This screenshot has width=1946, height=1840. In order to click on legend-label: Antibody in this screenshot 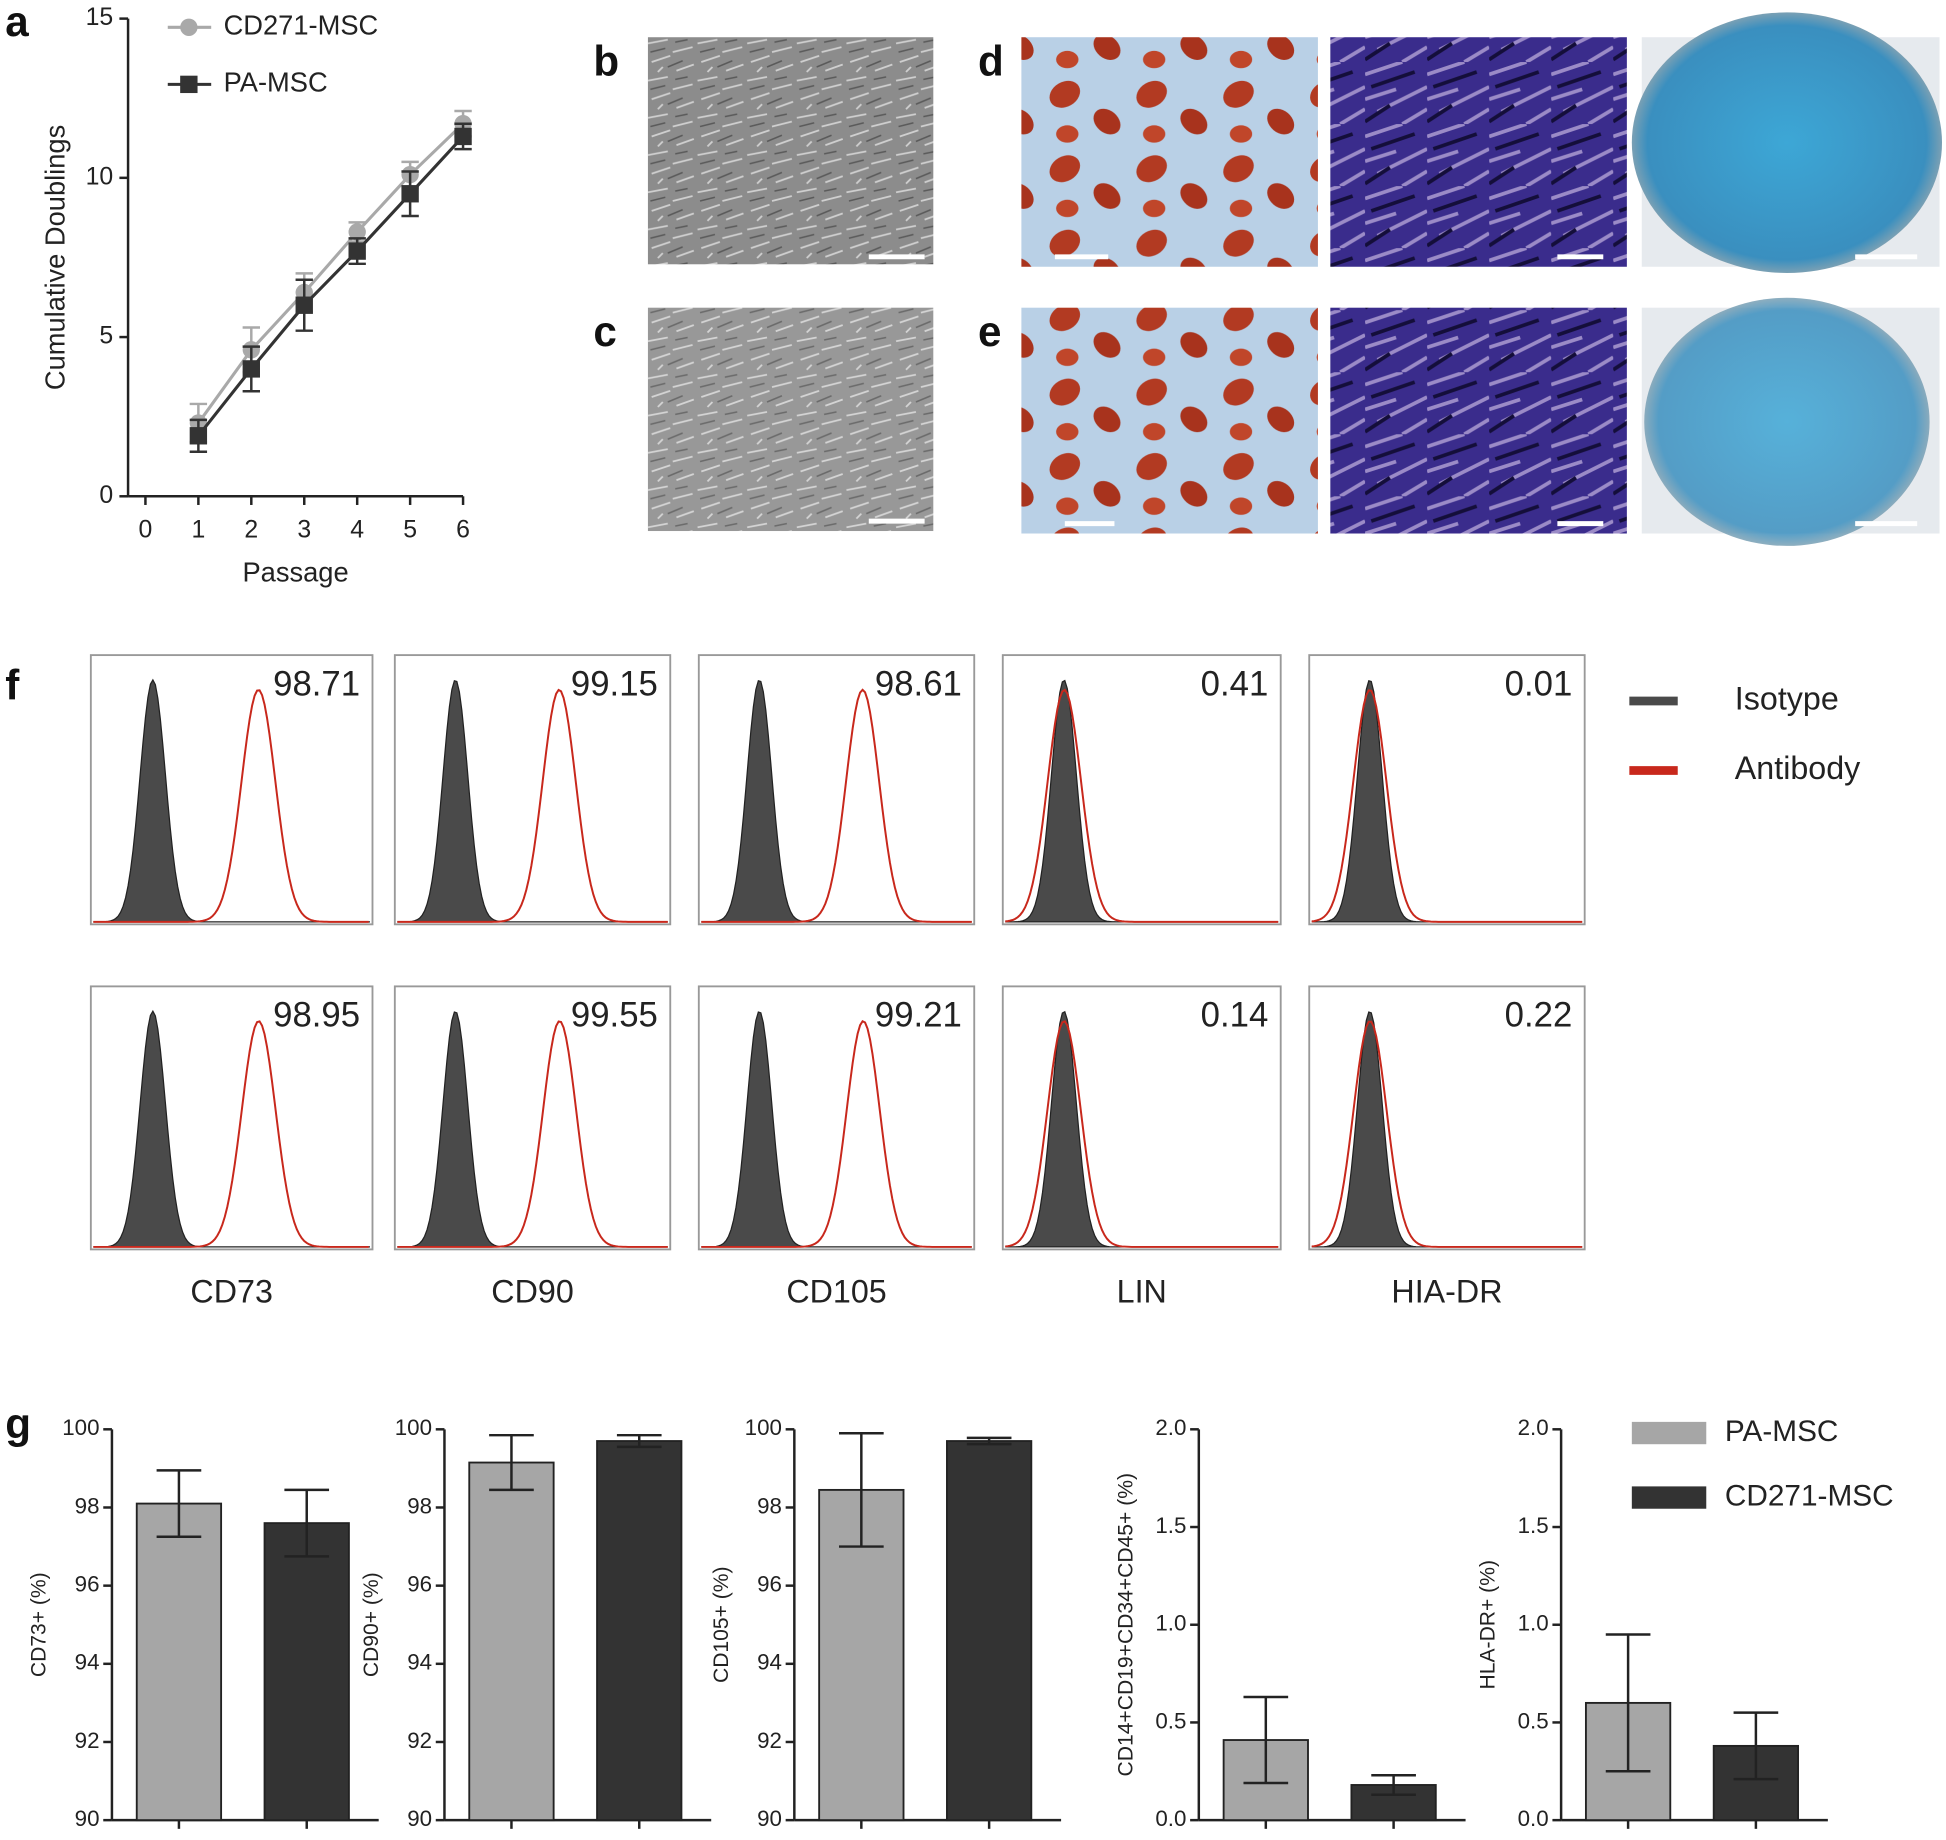, I will do `click(1798, 768)`.